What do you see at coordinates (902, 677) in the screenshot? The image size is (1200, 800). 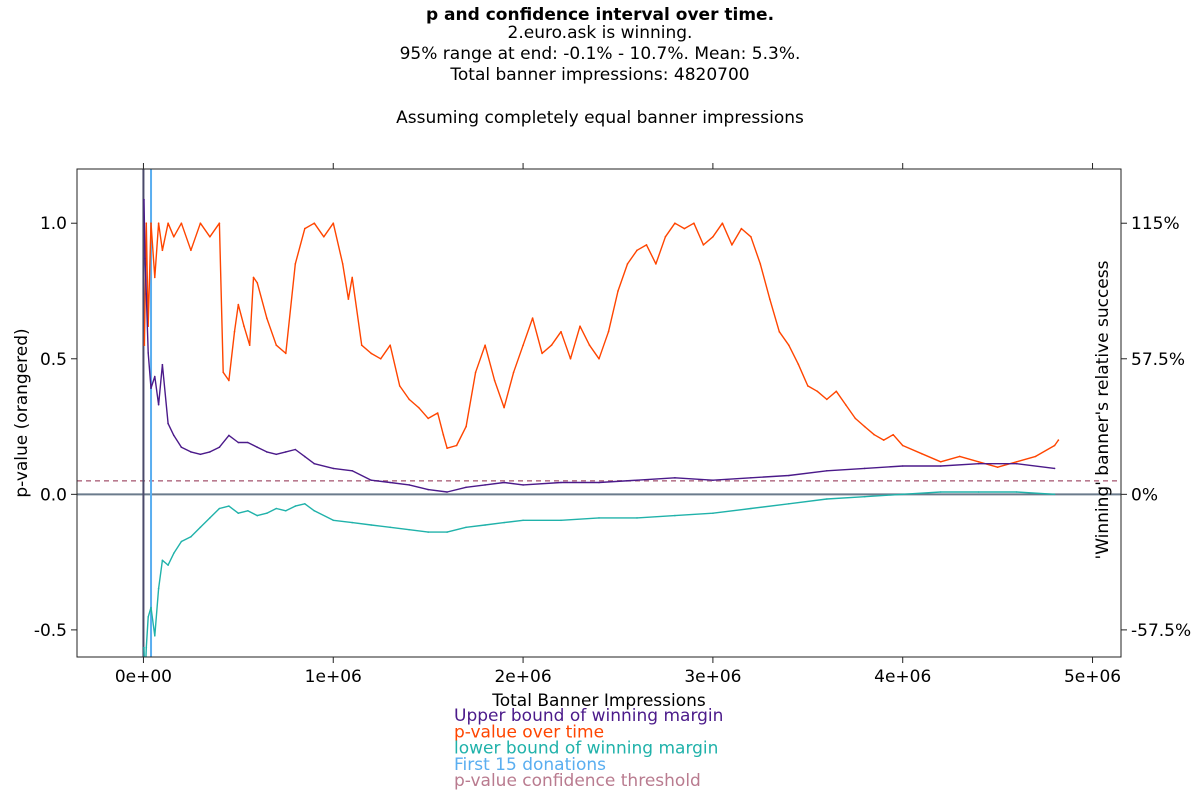 I see `x-tick-label: 4e+06` at bounding box center [902, 677].